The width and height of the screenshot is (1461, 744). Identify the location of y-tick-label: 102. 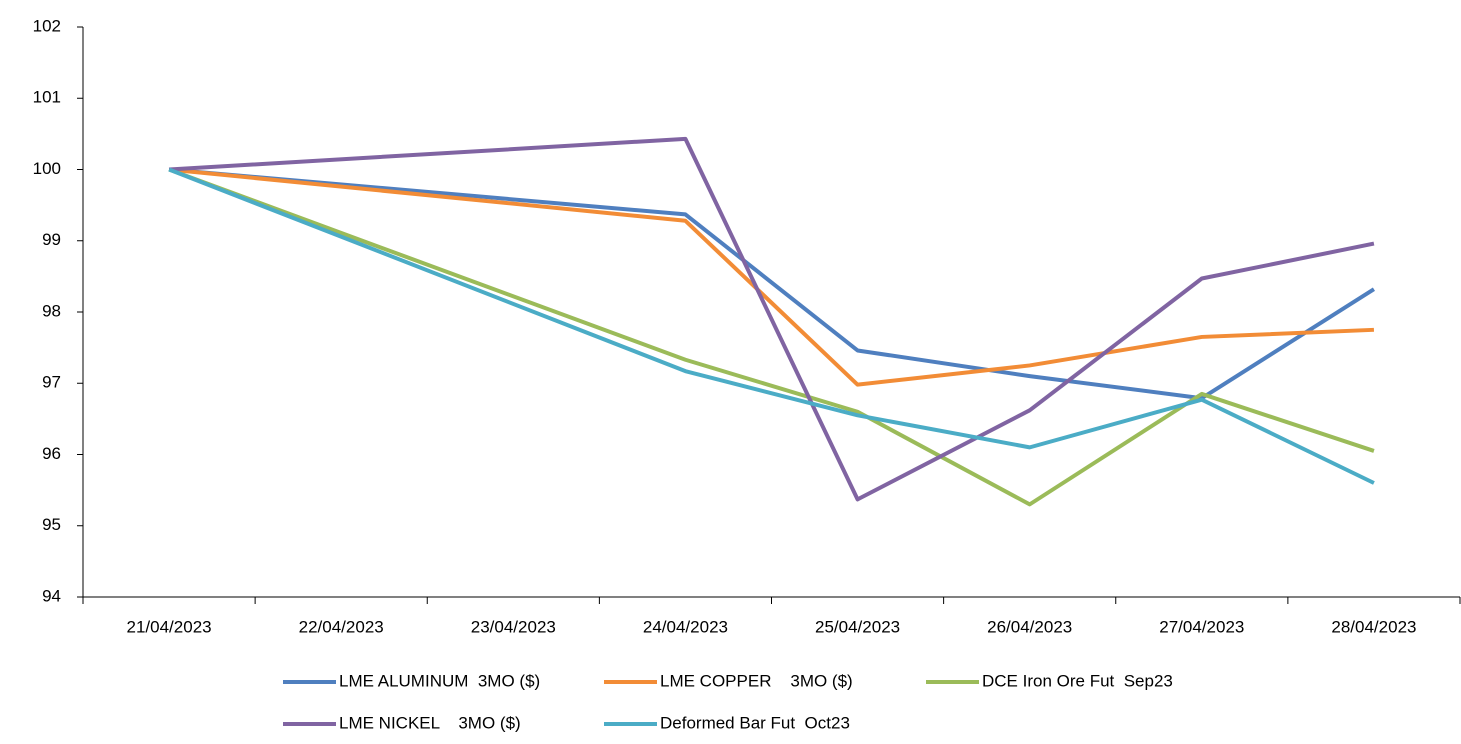
(47, 25).